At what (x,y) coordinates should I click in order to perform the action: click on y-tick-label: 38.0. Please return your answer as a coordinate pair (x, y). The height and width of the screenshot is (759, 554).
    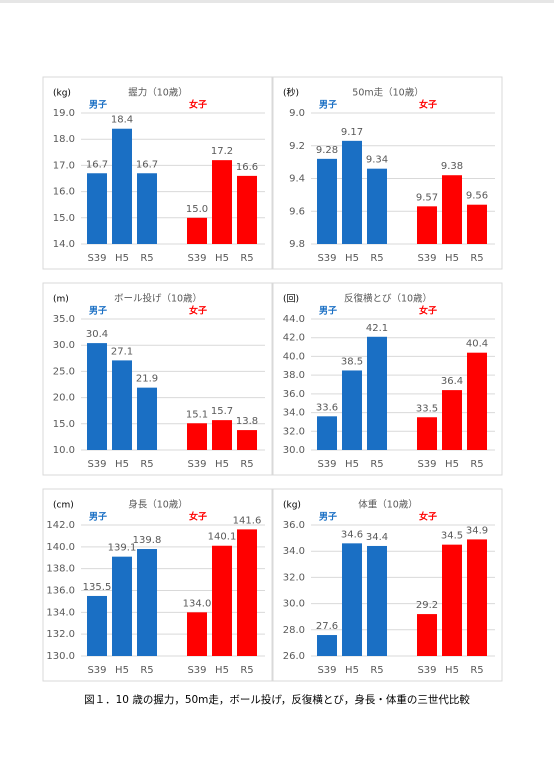
    Looking at the image, I should click on (294, 375).